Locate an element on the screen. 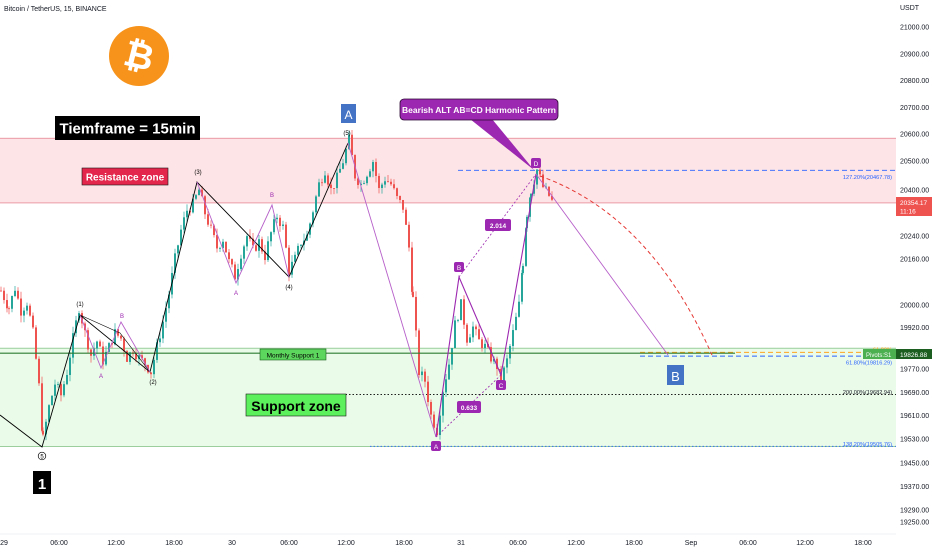  wave-label-1: (1) is located at coordinates (79, 305).